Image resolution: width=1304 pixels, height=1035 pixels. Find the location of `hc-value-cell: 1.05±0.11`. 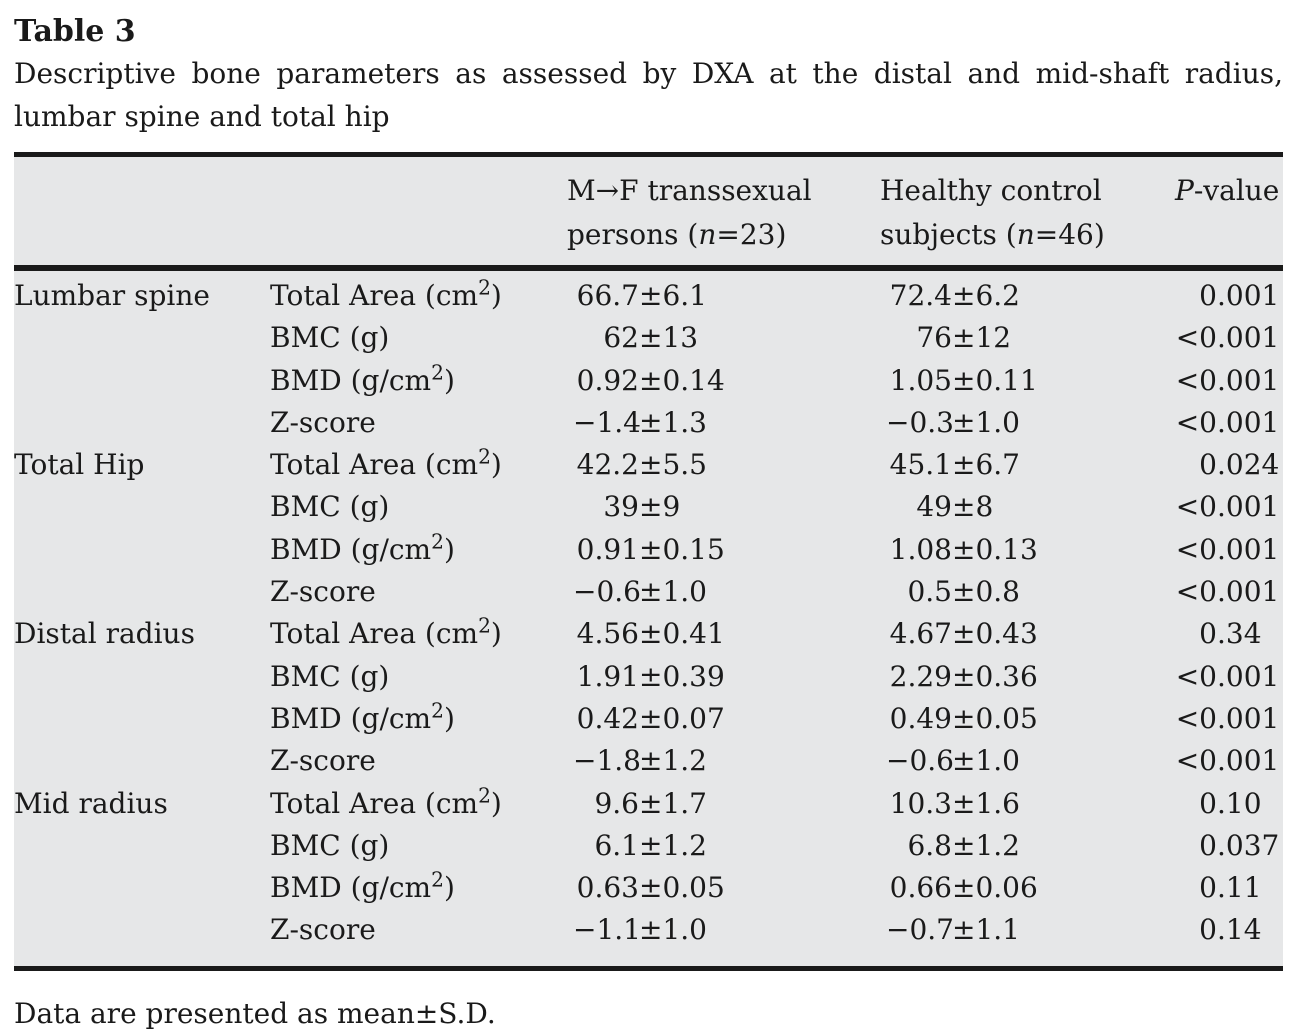

hc-value-cell: 1.05±0.11 is located at coordinates (963, 380).